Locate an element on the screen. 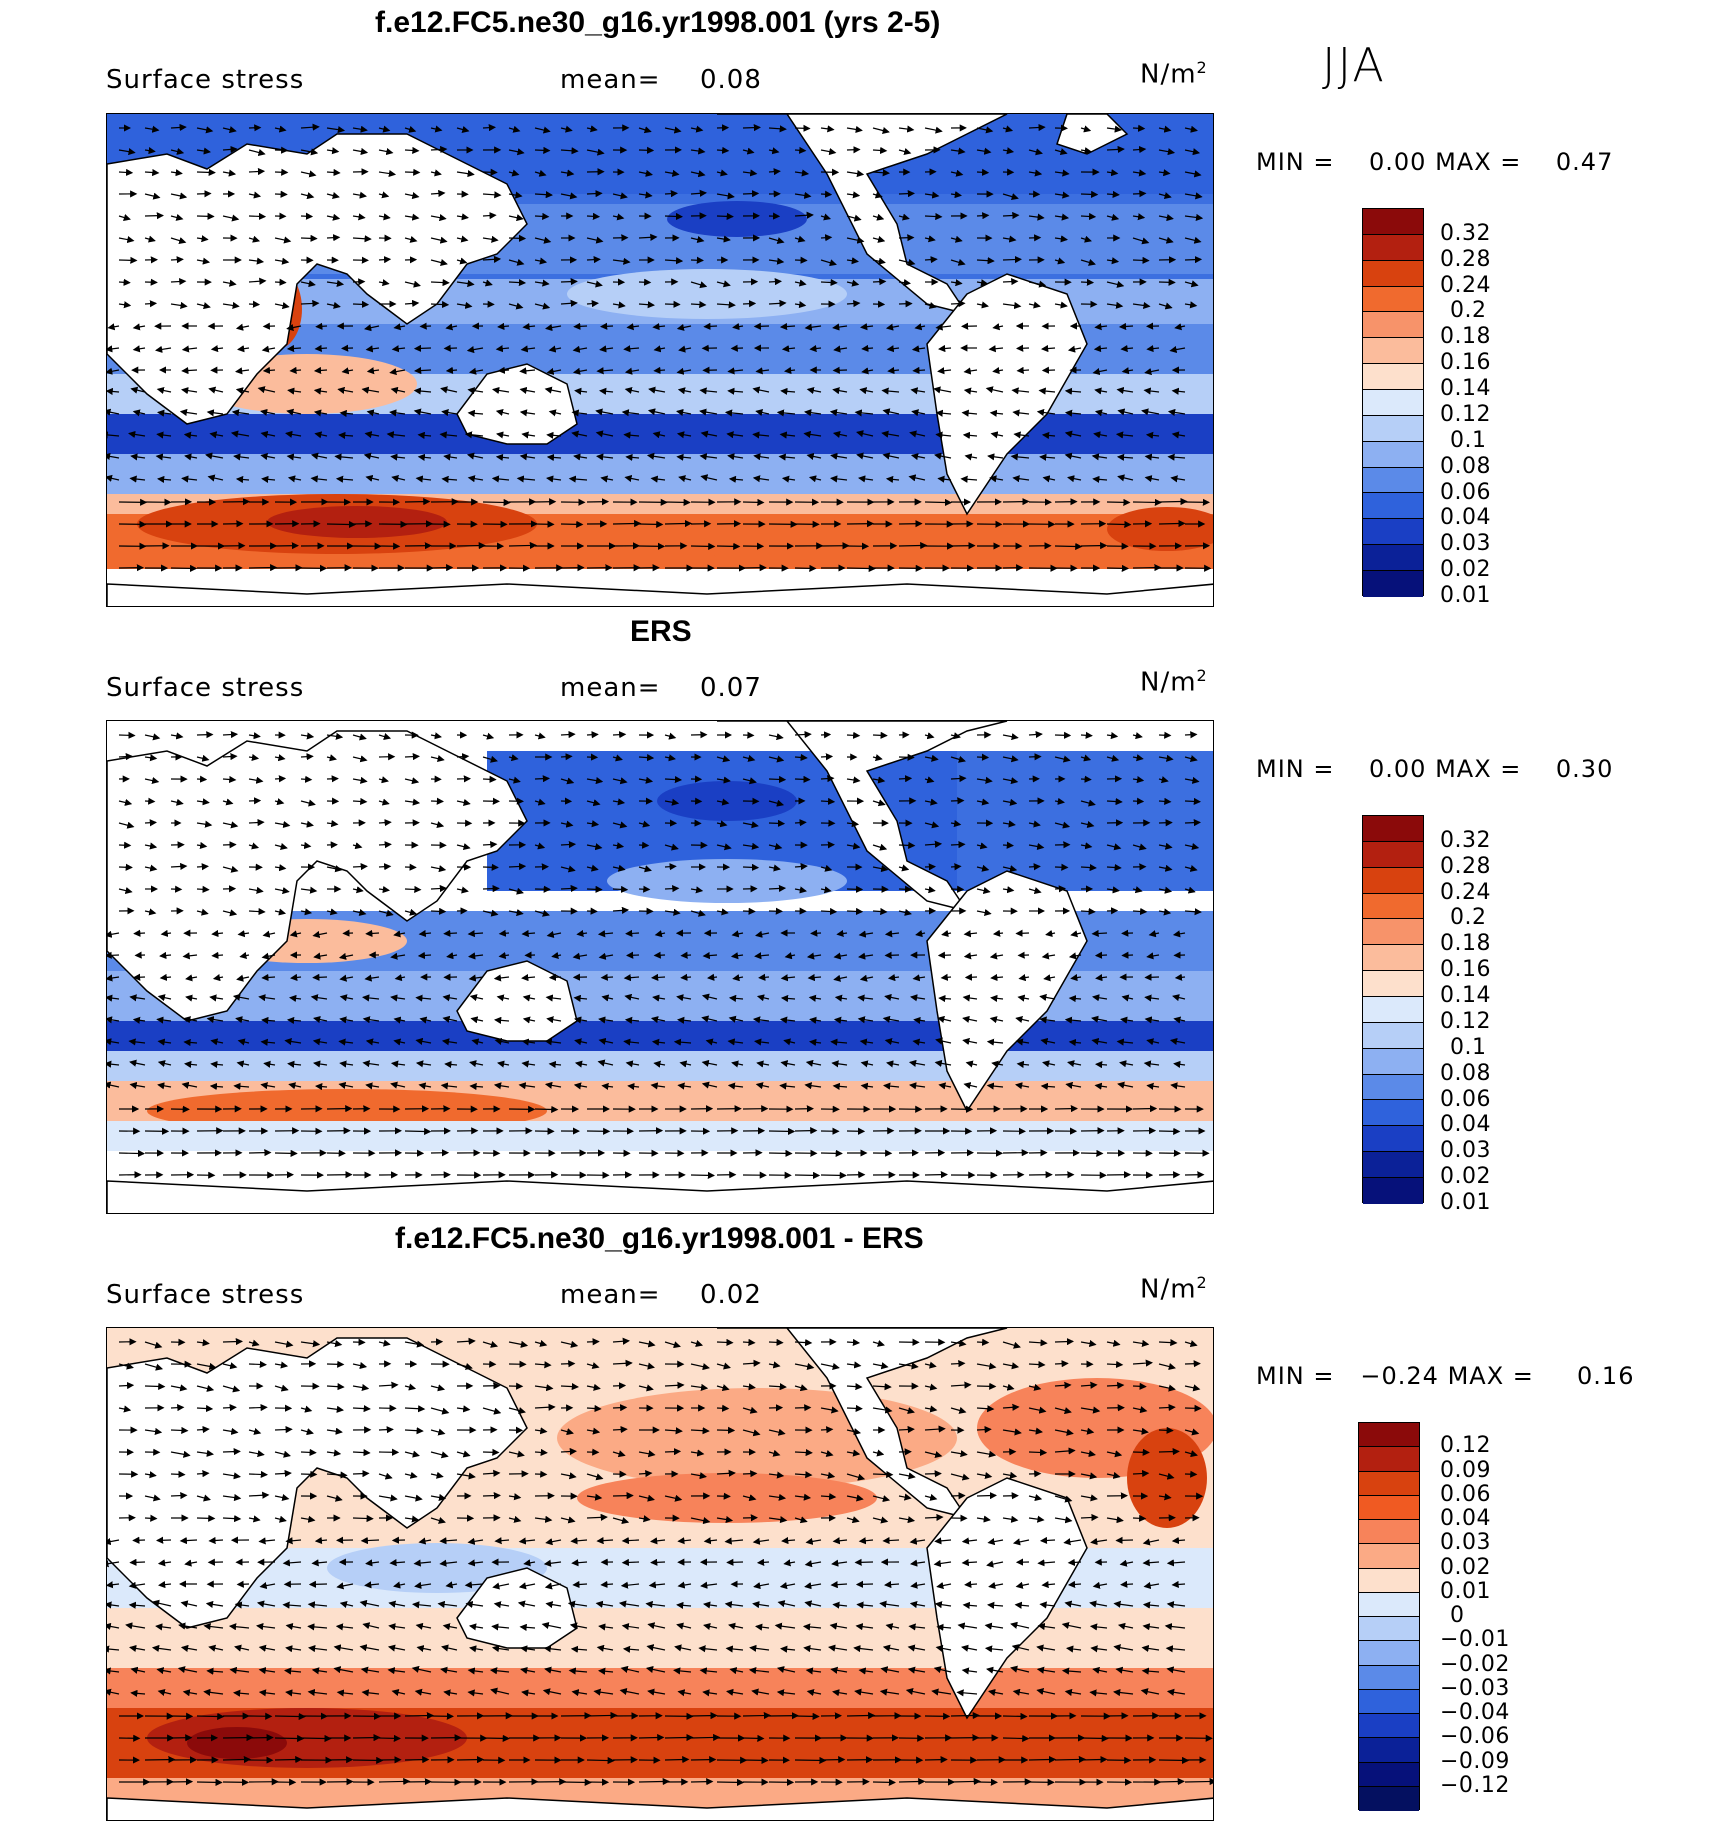  panel-2-units: N/m2 is located at coordinates (1174, 682).